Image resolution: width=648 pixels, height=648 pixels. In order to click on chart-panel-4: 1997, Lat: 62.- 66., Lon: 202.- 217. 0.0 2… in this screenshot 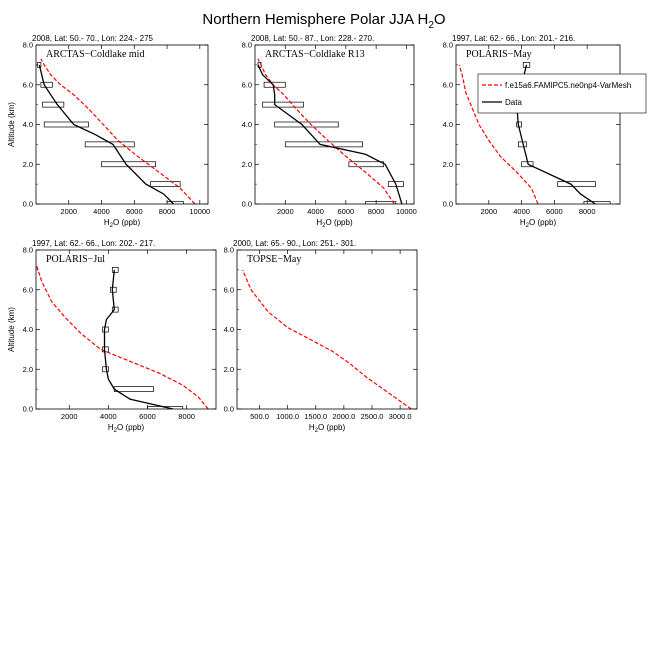, I will do `click(112, 336)`.